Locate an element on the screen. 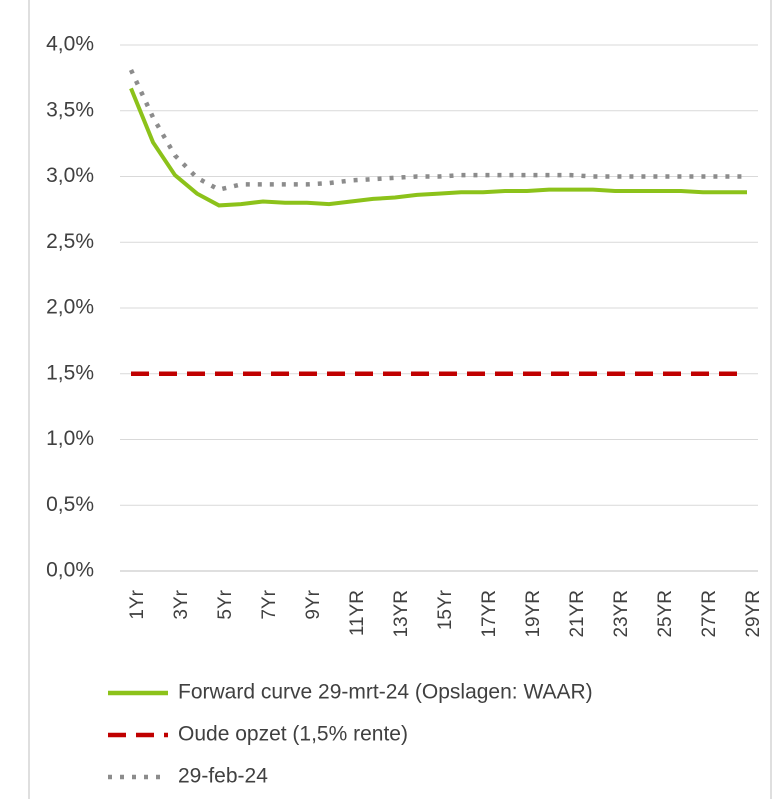 The image size is (780, 799). x-tick-label: 27YR is located at coordinates (709, 614).